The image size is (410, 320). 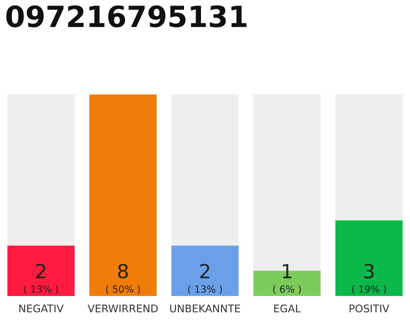 What do you see at coordinates (205, 308) in the screenshot?
I see `x-tick-label: UNBEKANNTE` at bounding box center [205, 308].